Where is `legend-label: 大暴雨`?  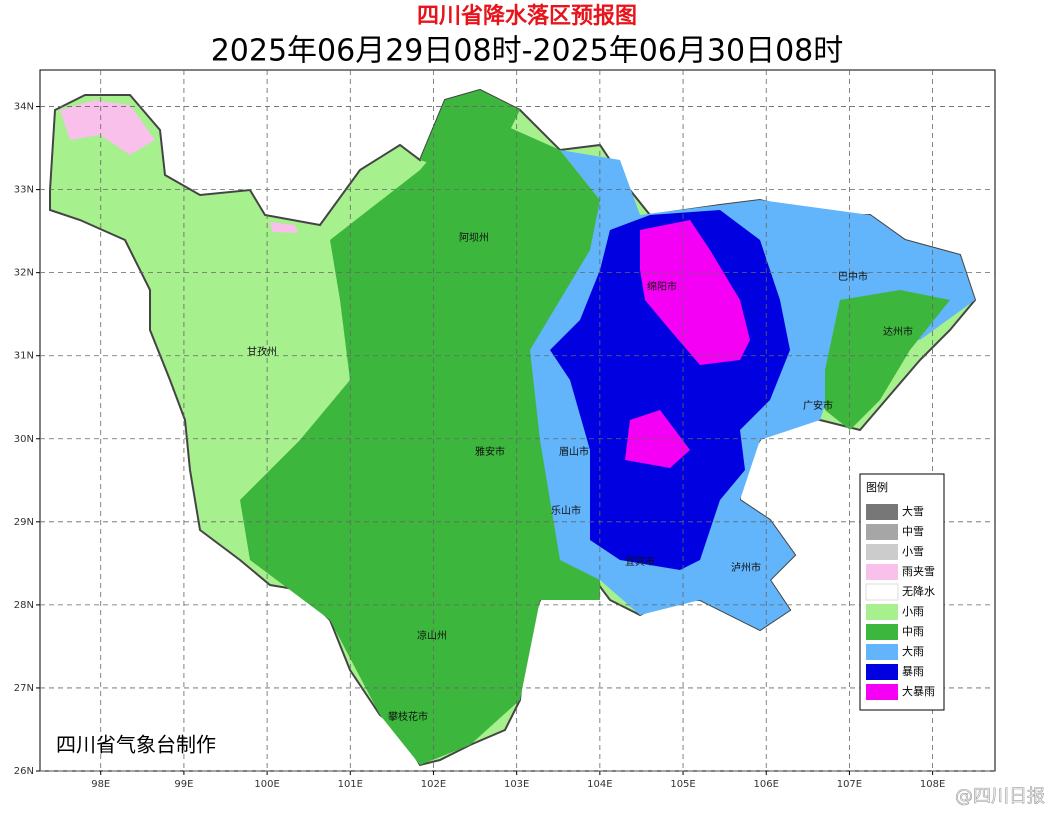 legend-label: 大暴雨 is located at coordinates (918, 691).